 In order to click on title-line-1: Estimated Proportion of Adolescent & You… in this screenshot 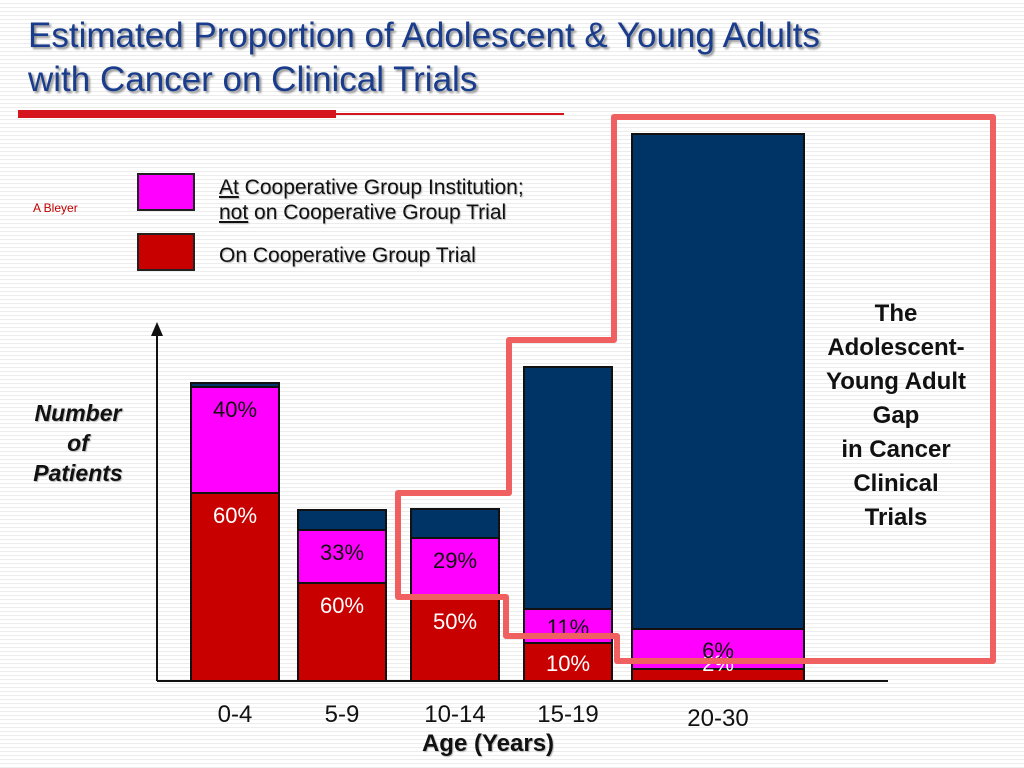, I will do `click(424, 35)`.